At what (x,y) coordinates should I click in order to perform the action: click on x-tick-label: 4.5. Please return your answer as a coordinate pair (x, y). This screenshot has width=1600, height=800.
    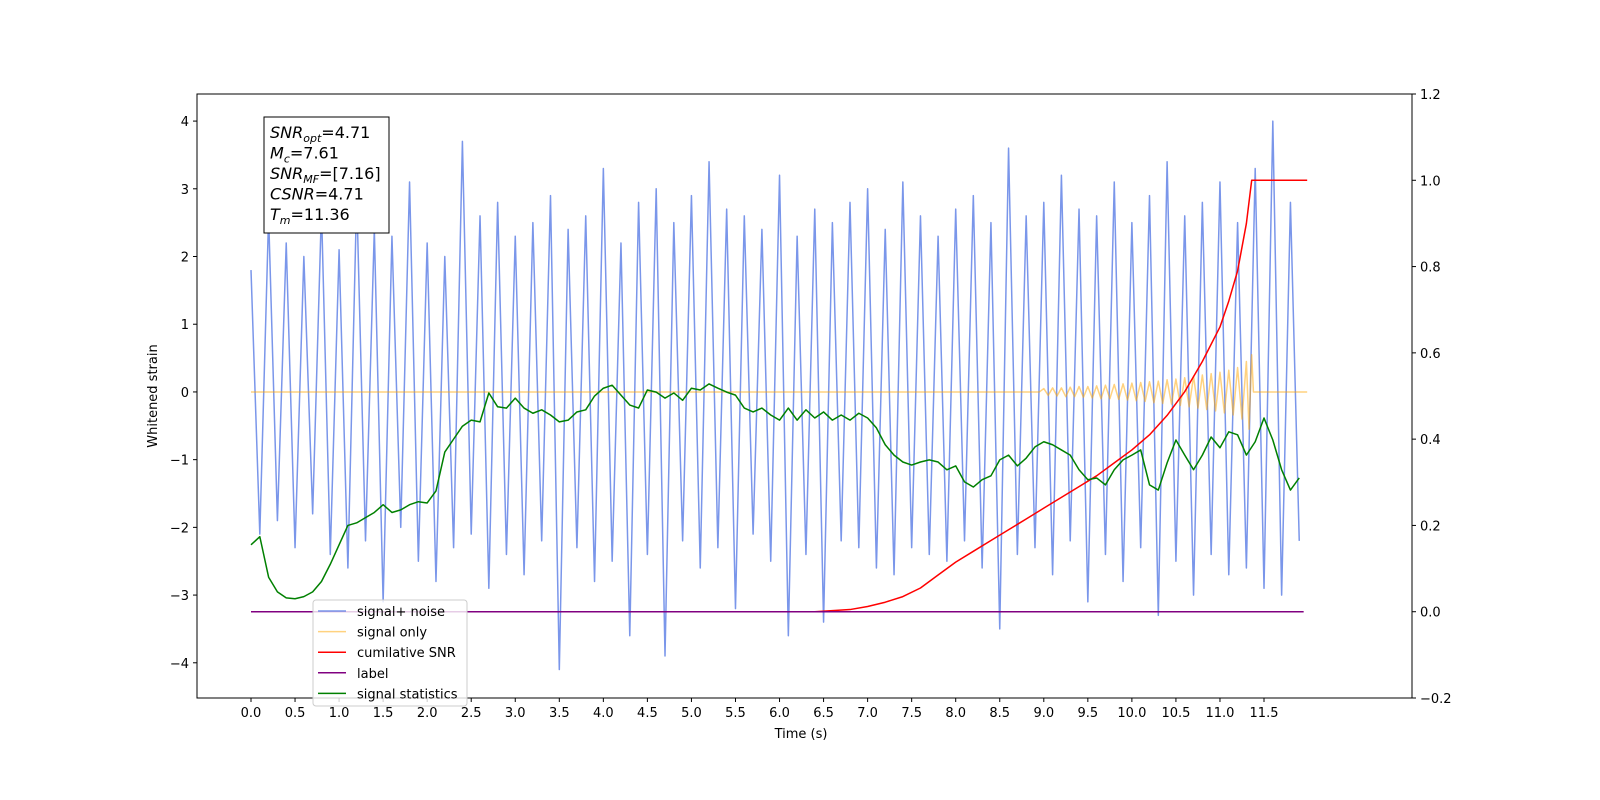
    Looking at the image, I should click on (647, 713).